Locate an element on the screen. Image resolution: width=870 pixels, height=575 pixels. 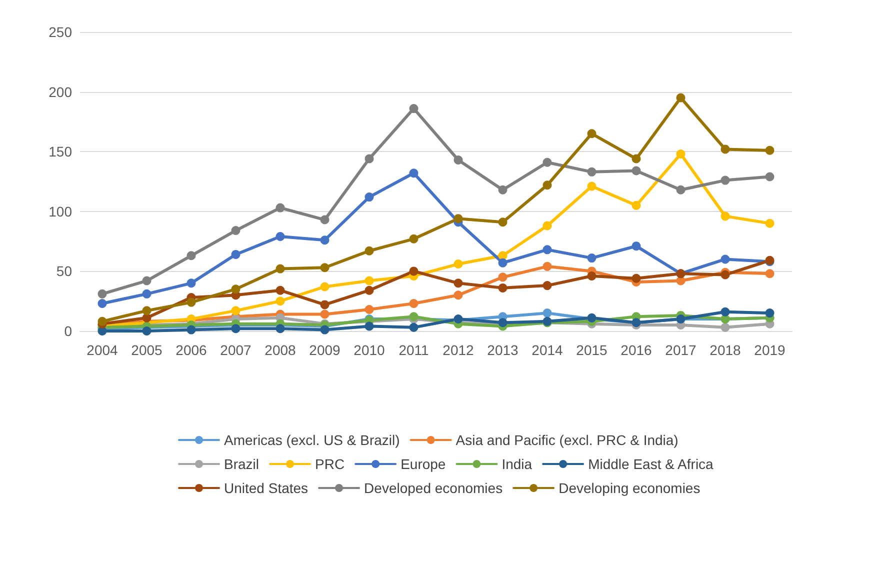
x-tick-label: 2004 is located at coordinates (102, 350).